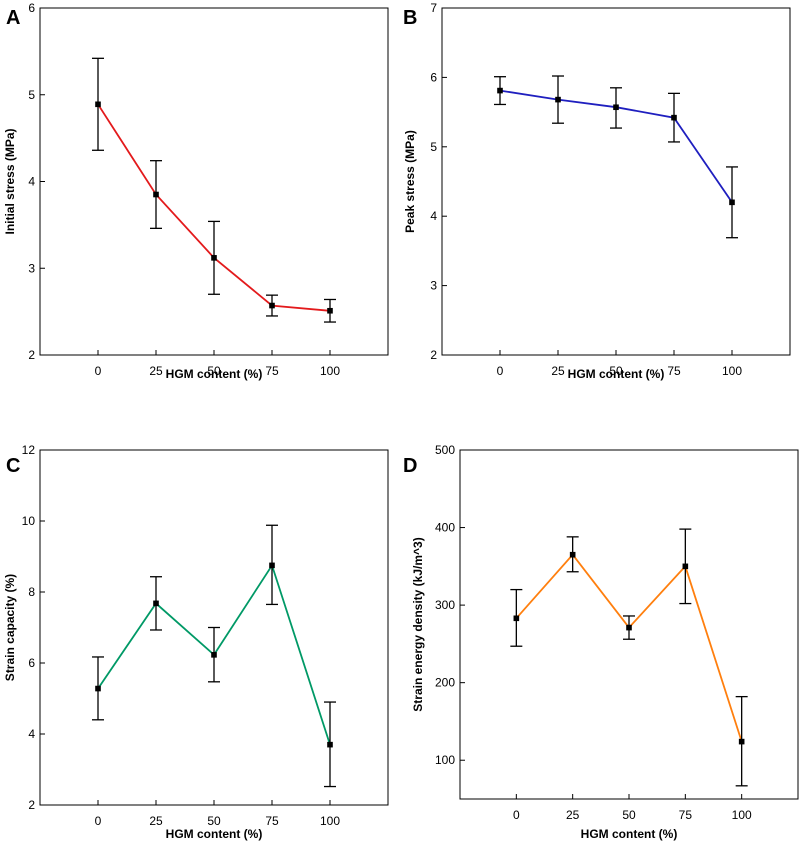  Describe the element at coordinates (410, 466) in the screenshot. I see `panel-letter: D` at that location.